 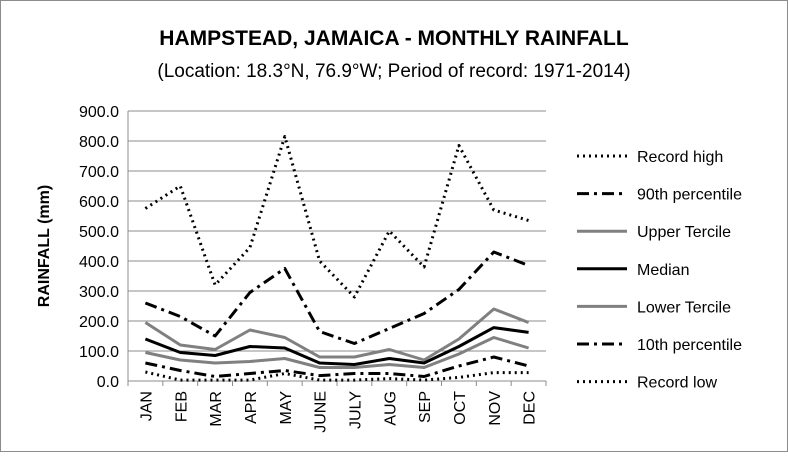 What do you see at coordinates (251, 407) in the screenshot?
I see `x-tick-label: APR` at bounding box center [251, 407].